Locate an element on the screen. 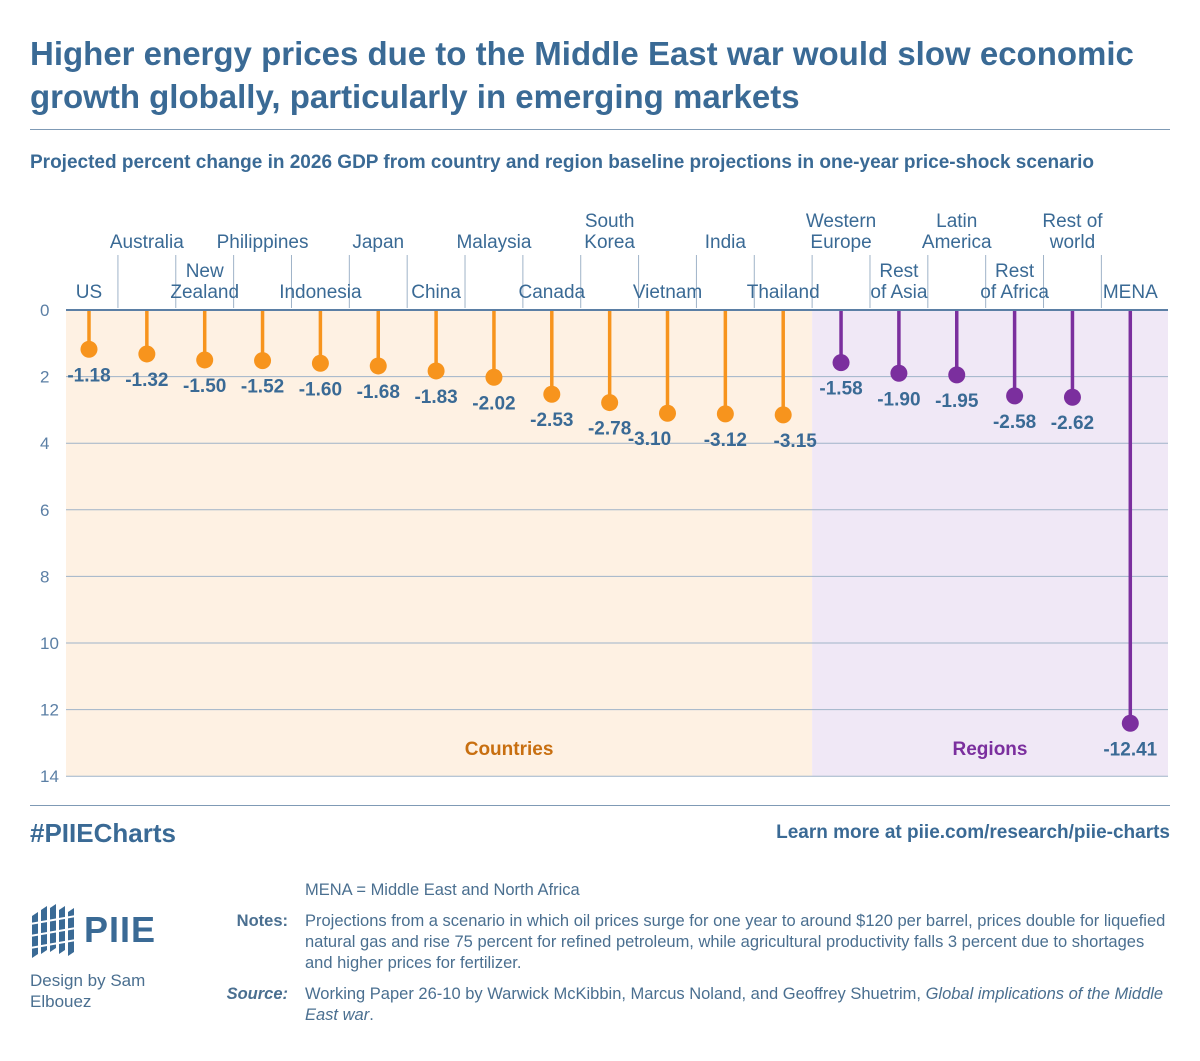 The image size is (1200, 1061). data-label: -2.02 is located at coordinates (493, 403).